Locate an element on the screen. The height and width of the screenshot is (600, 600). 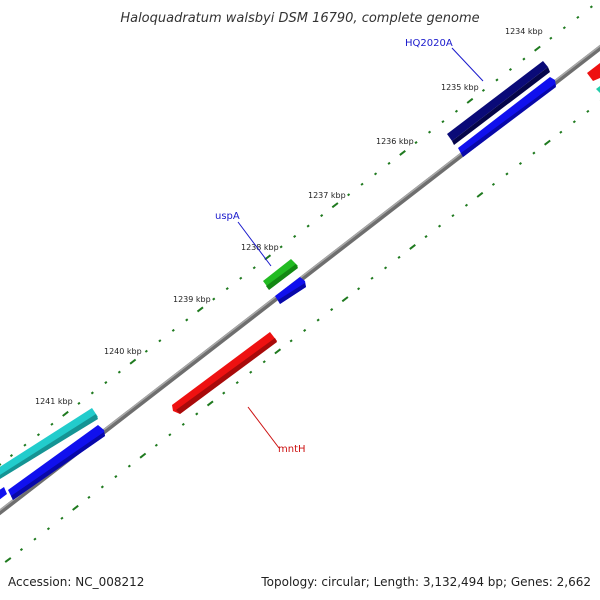
gene-cyan-left is located at coordinates (49, 445).